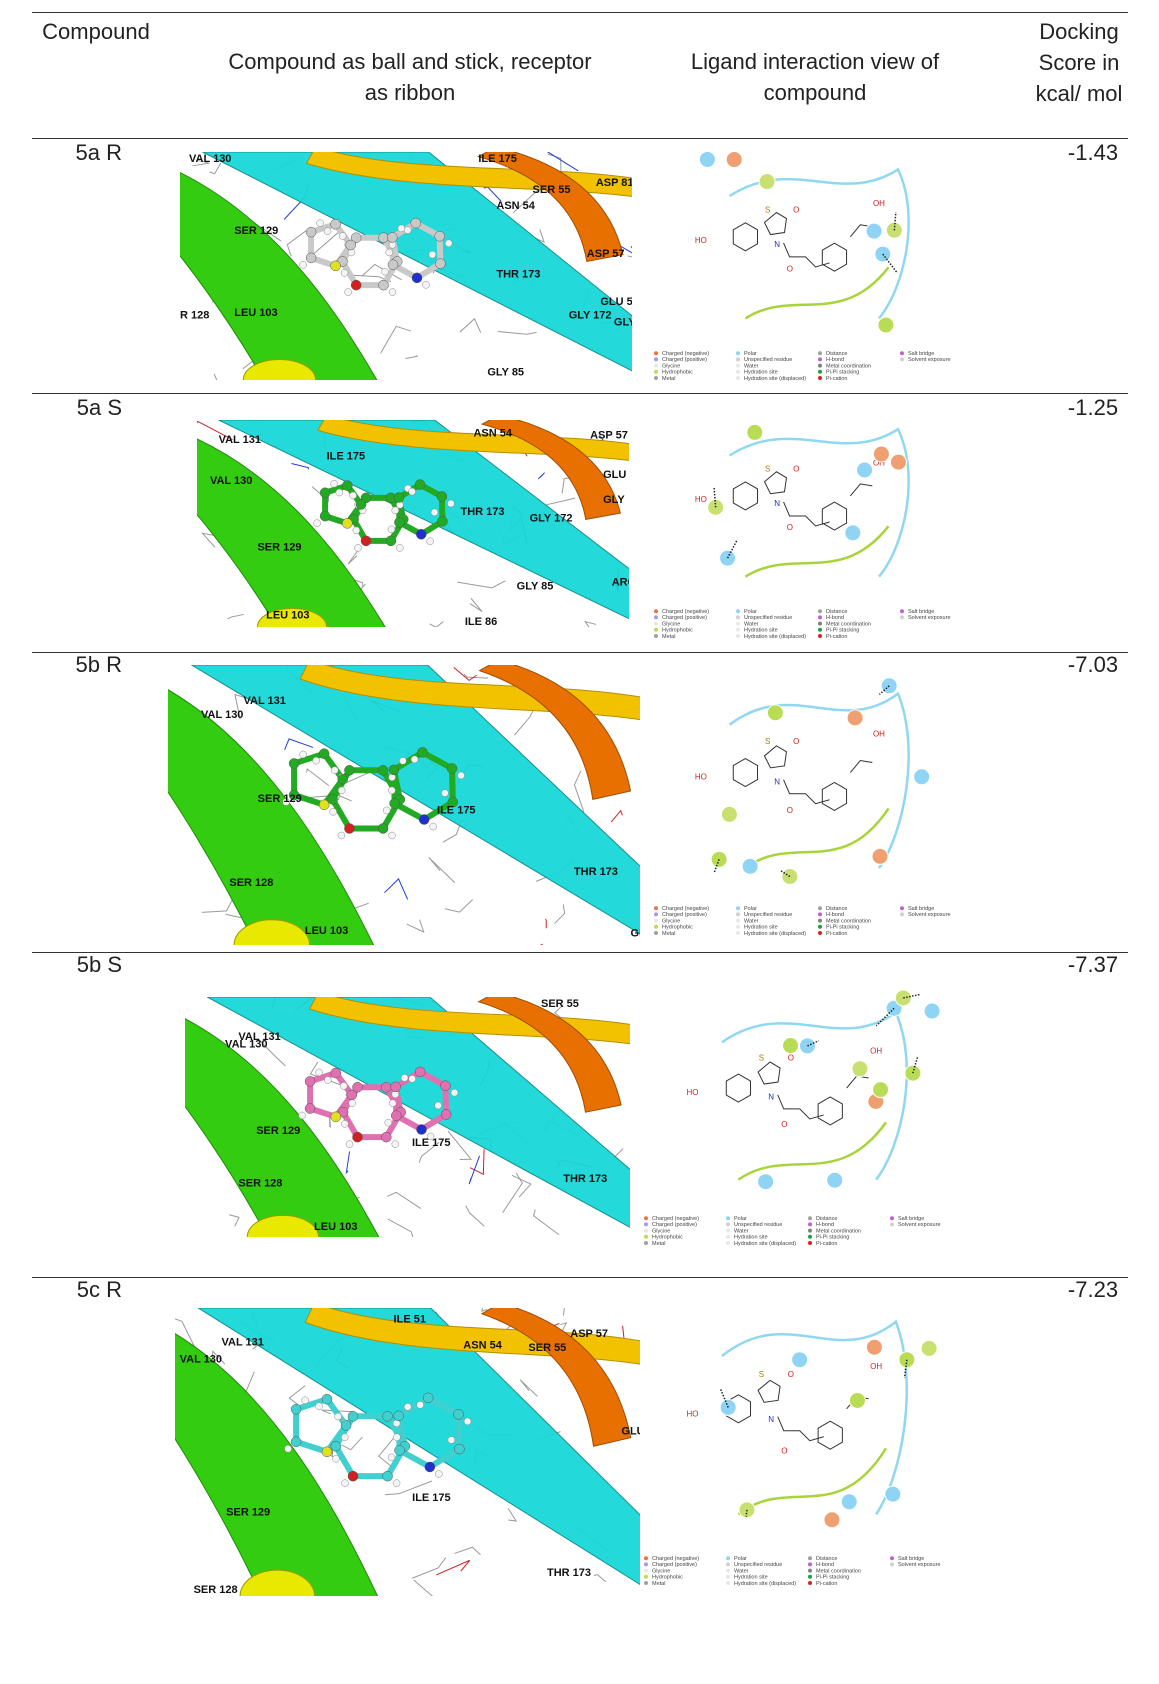  I want to click on residue-label: ILE 51, so click(410, 1319).